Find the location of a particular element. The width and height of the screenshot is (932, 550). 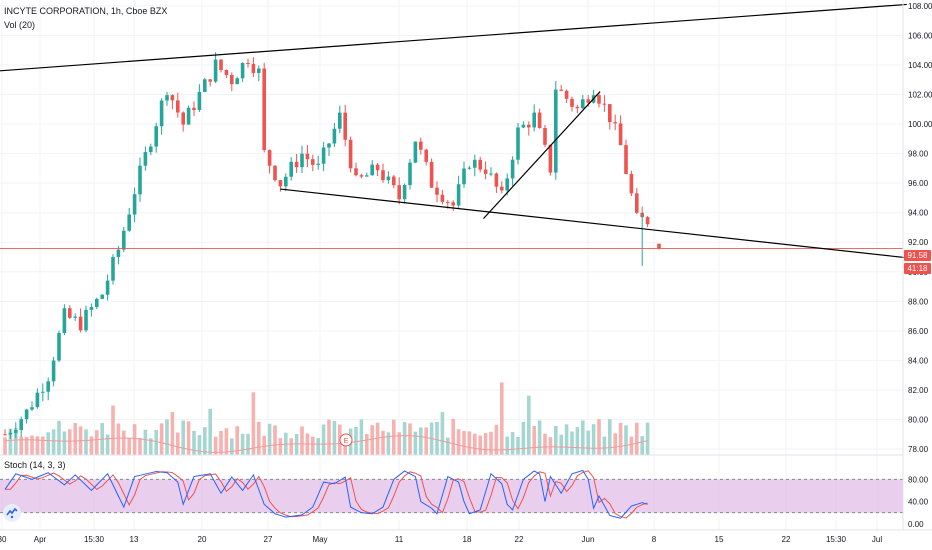

tradingview-logo-icon is located at coordinates (12, 513).